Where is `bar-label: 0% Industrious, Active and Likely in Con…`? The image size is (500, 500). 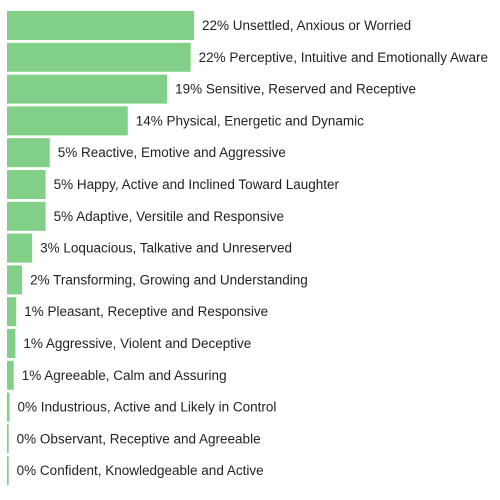
bar-label: 0% Industrious, Active and Likely in Con… is located at coordinates (147, 407).